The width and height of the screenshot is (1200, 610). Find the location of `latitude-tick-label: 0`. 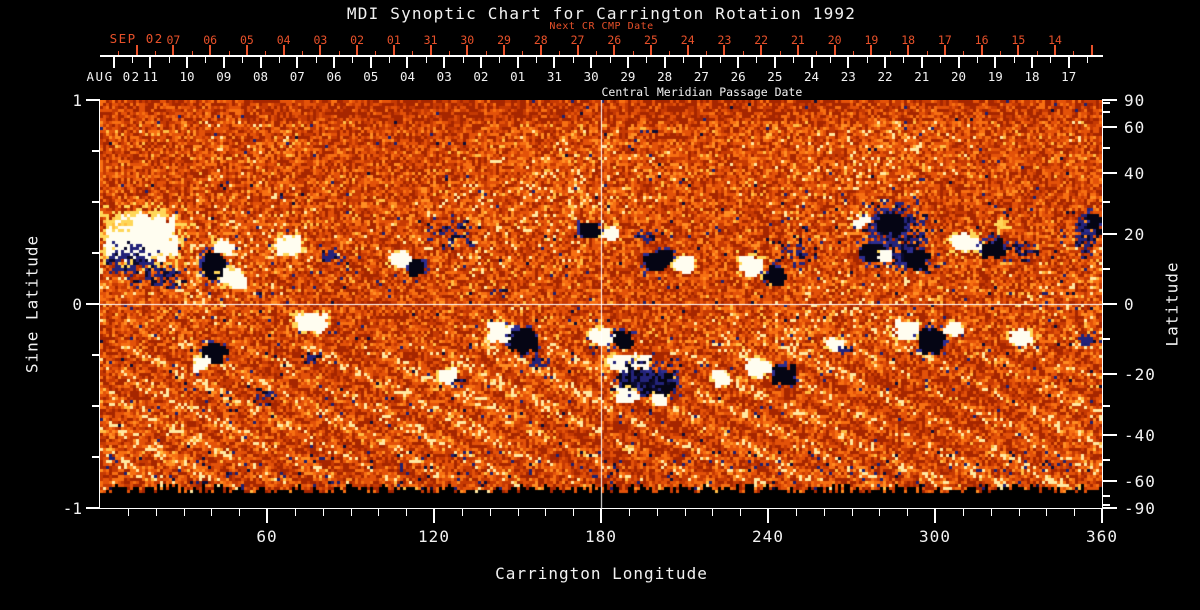

latitude-tick-label: 0 is located at coordinates (1129, 304).